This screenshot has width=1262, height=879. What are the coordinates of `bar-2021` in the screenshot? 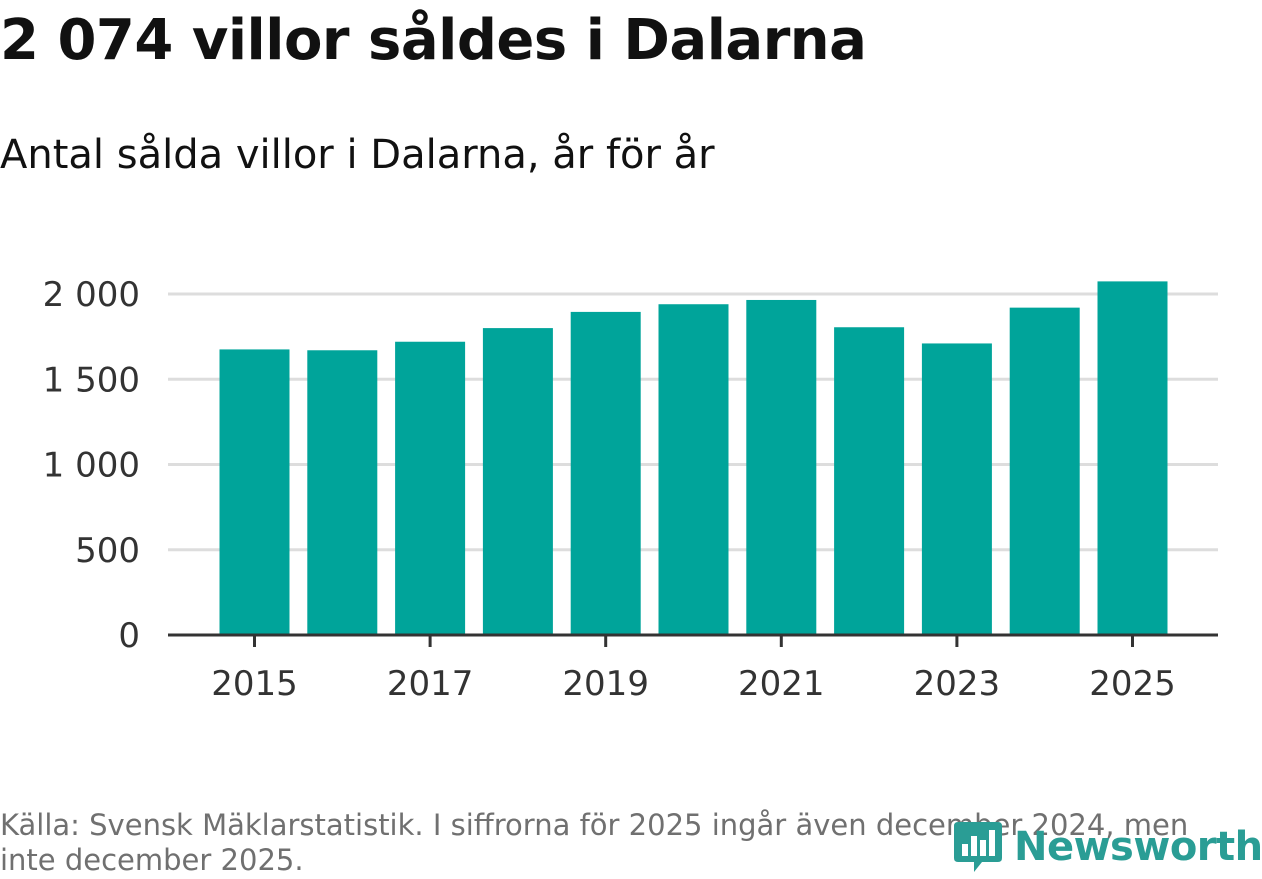 It's located at (781, 467).